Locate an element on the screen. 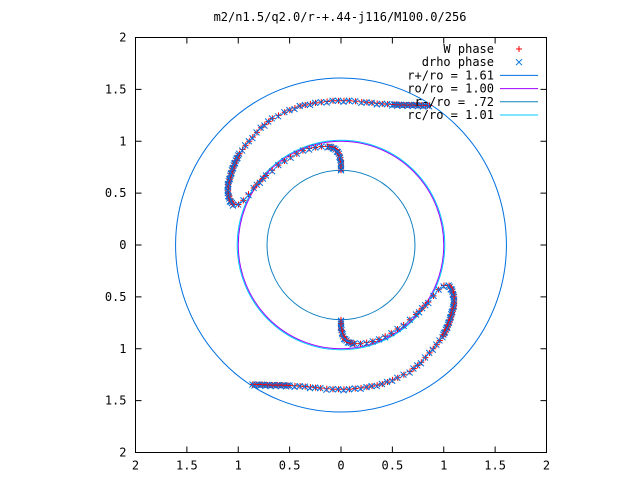 Image resolution: width=640 pixels, height=480 pixels. legend-label: ro/ro = 1.00 is located at coordinates (450, 89).